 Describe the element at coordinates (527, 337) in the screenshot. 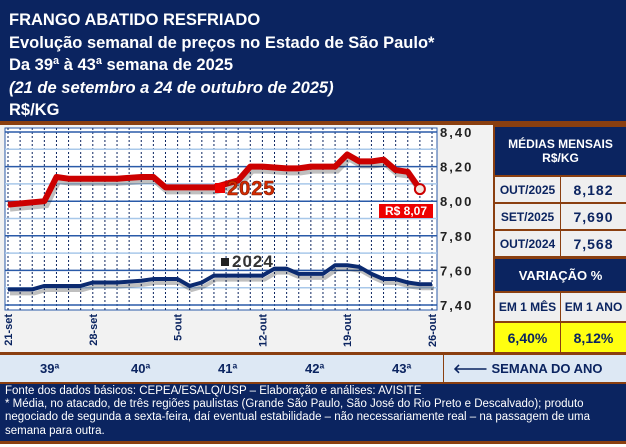

I see `variation-month: 6,40%` at that location.